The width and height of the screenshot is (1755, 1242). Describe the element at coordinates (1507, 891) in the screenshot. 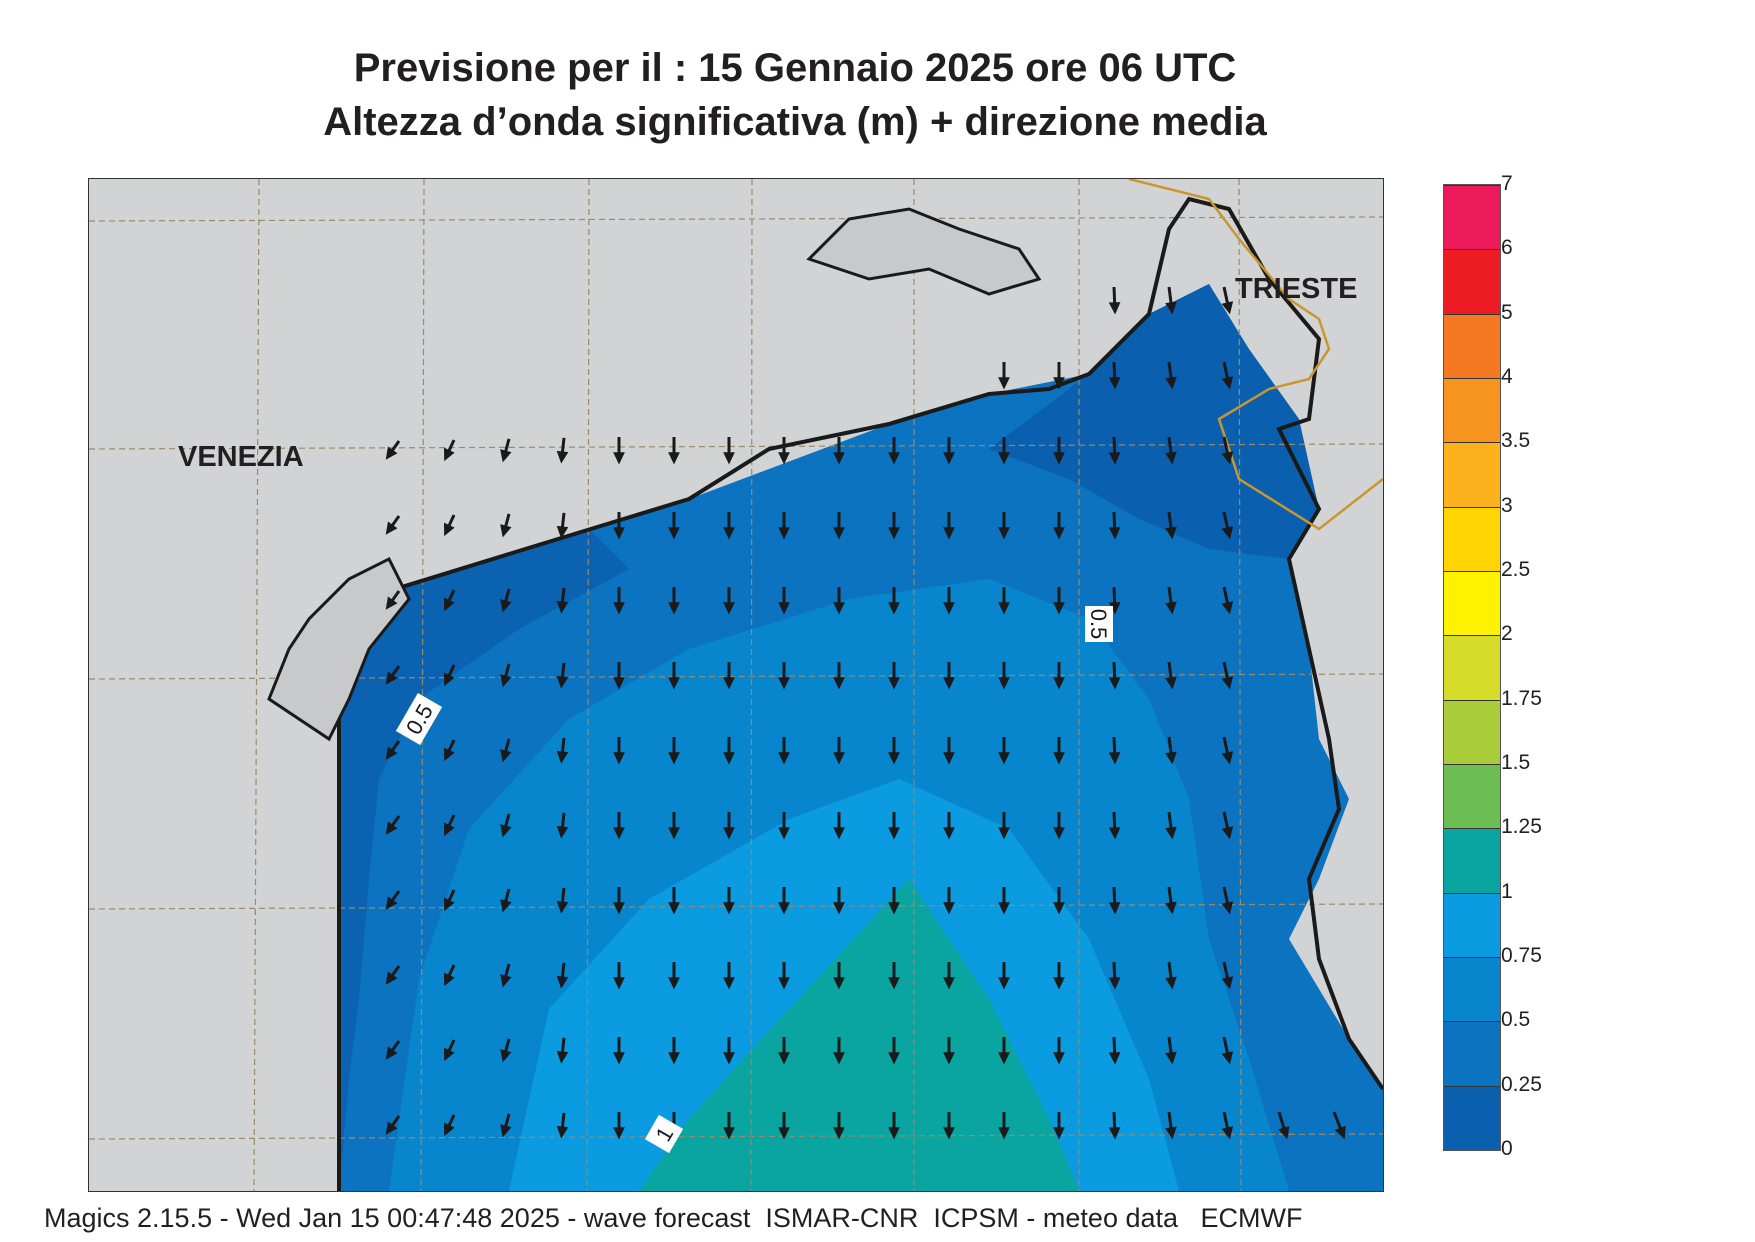

I see `colorbar-tick-label: 1` at that location.